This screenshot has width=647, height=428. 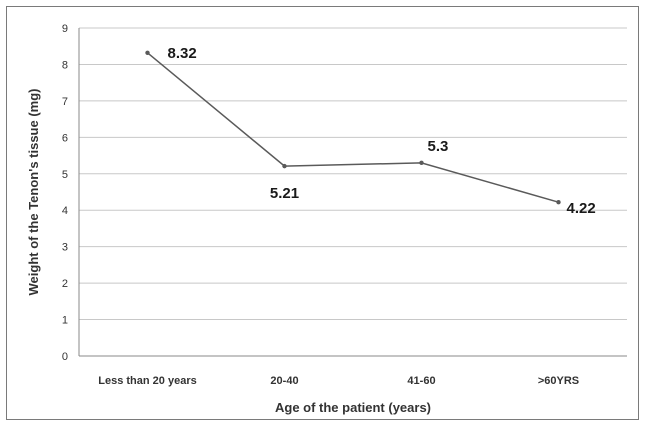 I want to click on y-tick-label: 4, so click(x=65, y=211).